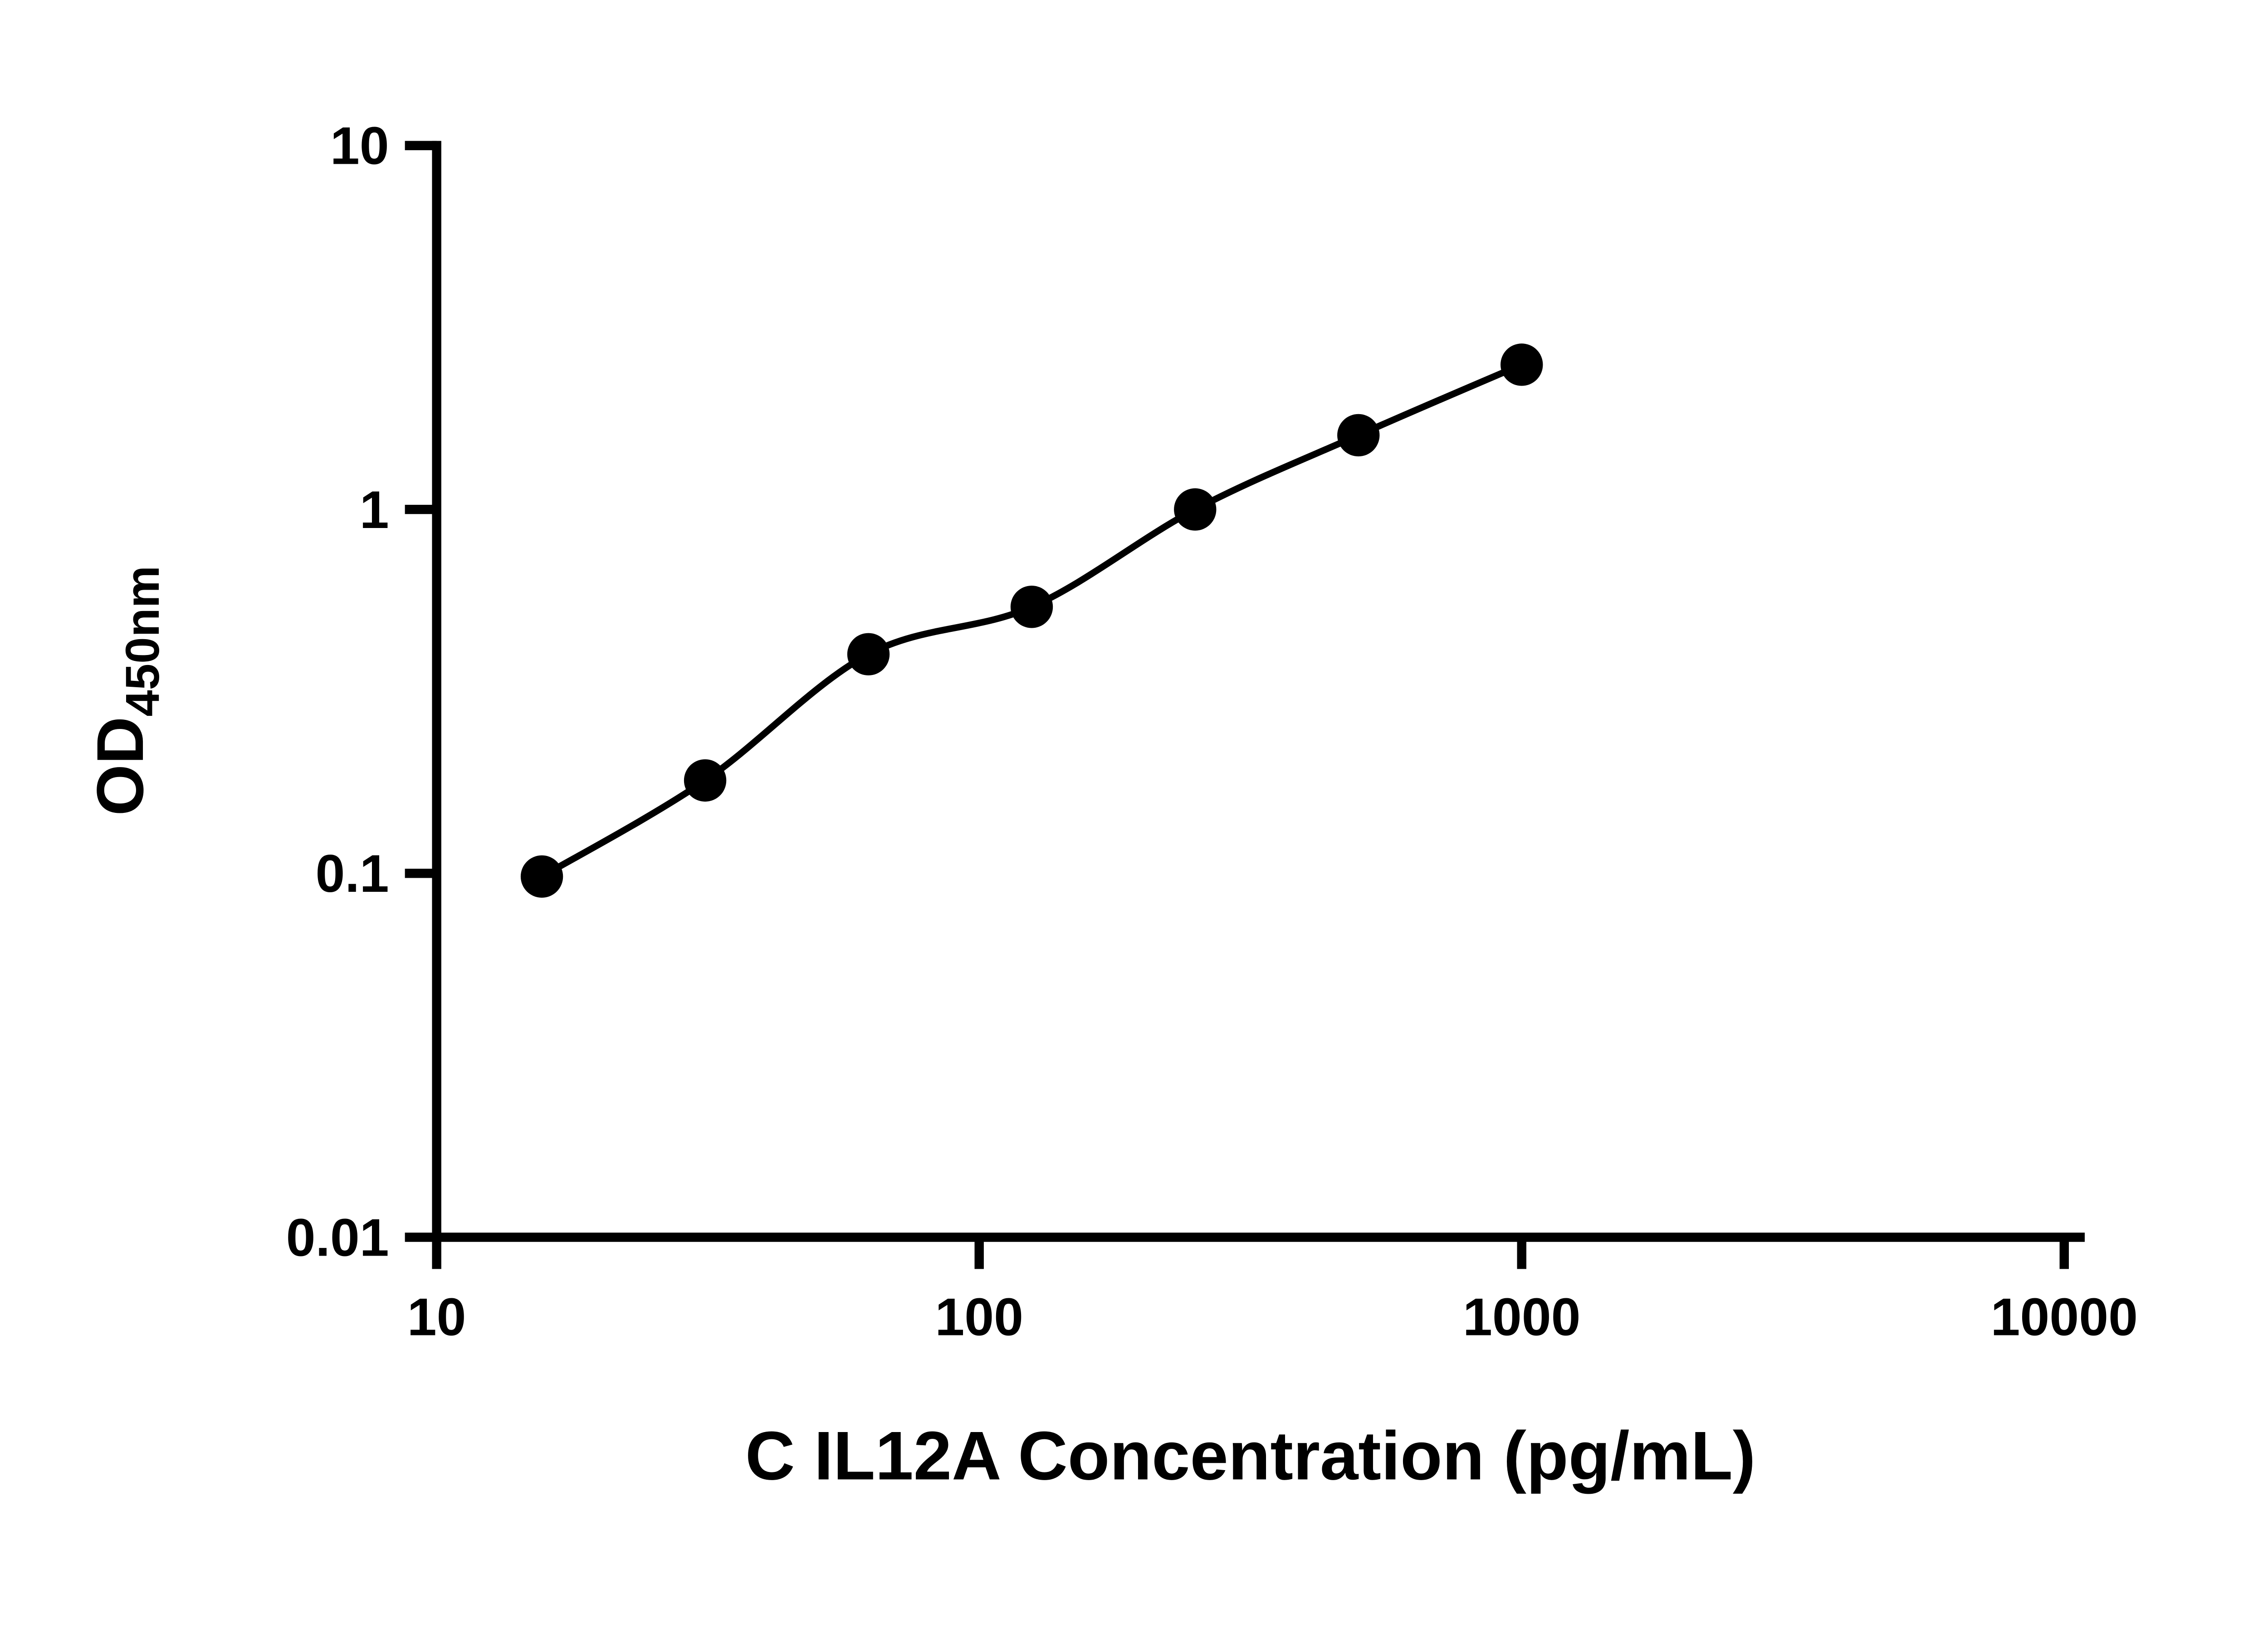 The width and height of the screenshot is (2268, 1633). I want to click on x-axis-title: C IL12A Concentration (pg/mL), so click(1251, 1456).